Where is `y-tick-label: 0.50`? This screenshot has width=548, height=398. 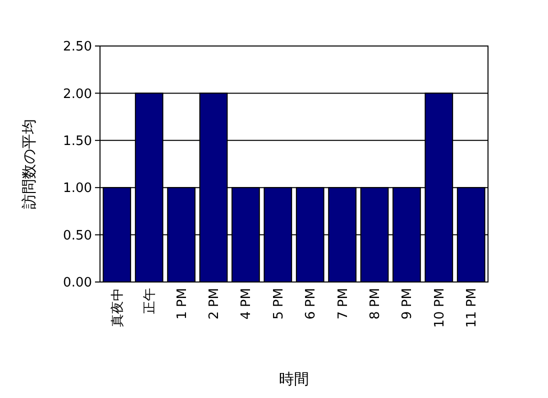 y-tick-label: 0.50 is located at coordinates (77, 236).